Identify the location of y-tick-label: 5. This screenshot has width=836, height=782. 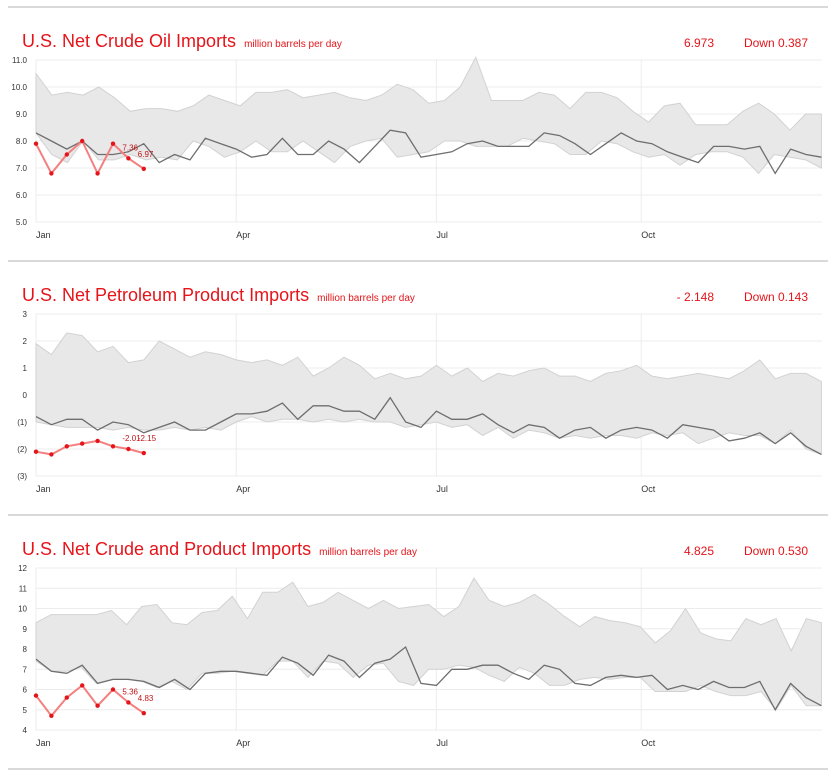
(25, 710).